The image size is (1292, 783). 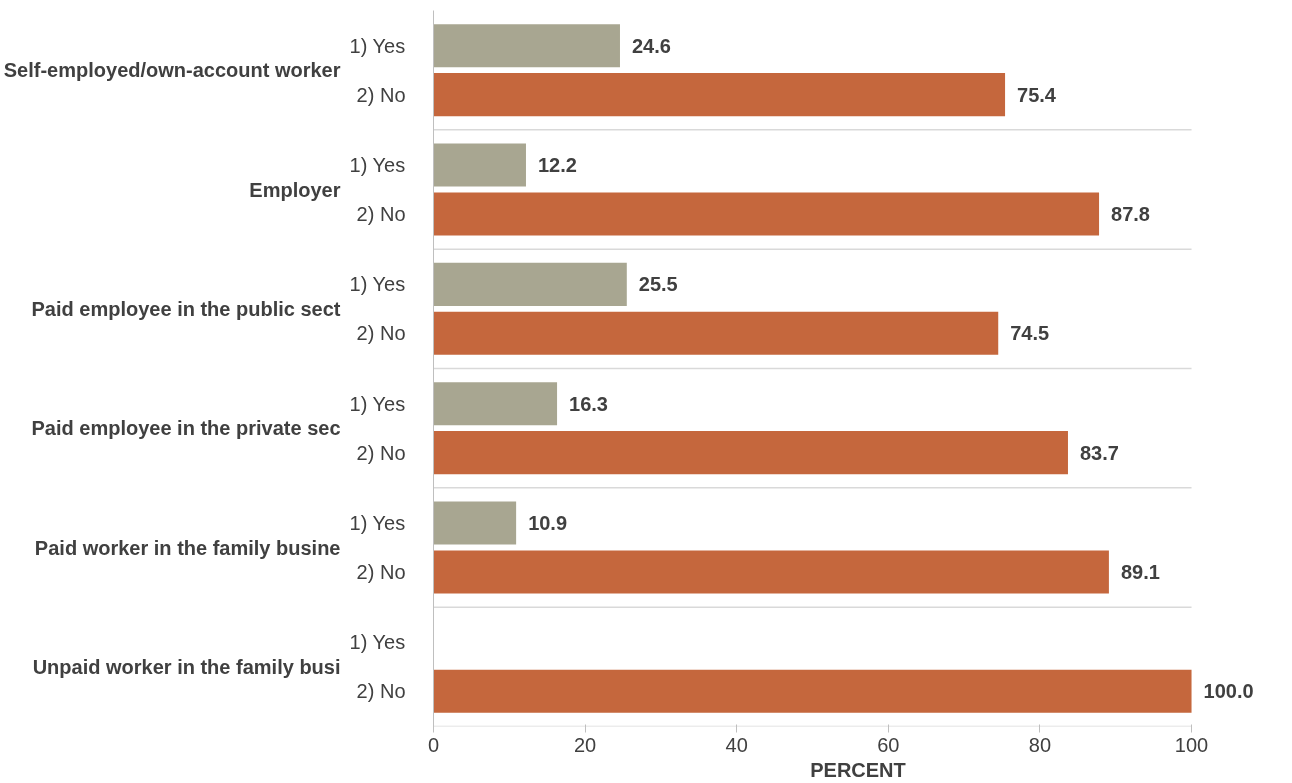 I want to click on y-tick-label: Paid worker in the family busine, so click(x=187, y=547).